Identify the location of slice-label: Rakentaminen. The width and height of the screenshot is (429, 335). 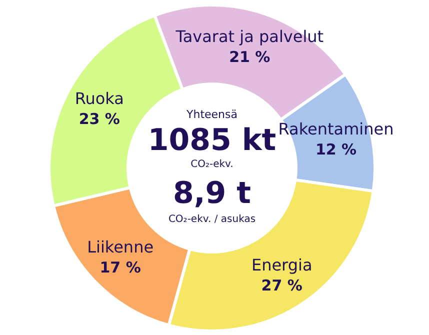
(336, 128).